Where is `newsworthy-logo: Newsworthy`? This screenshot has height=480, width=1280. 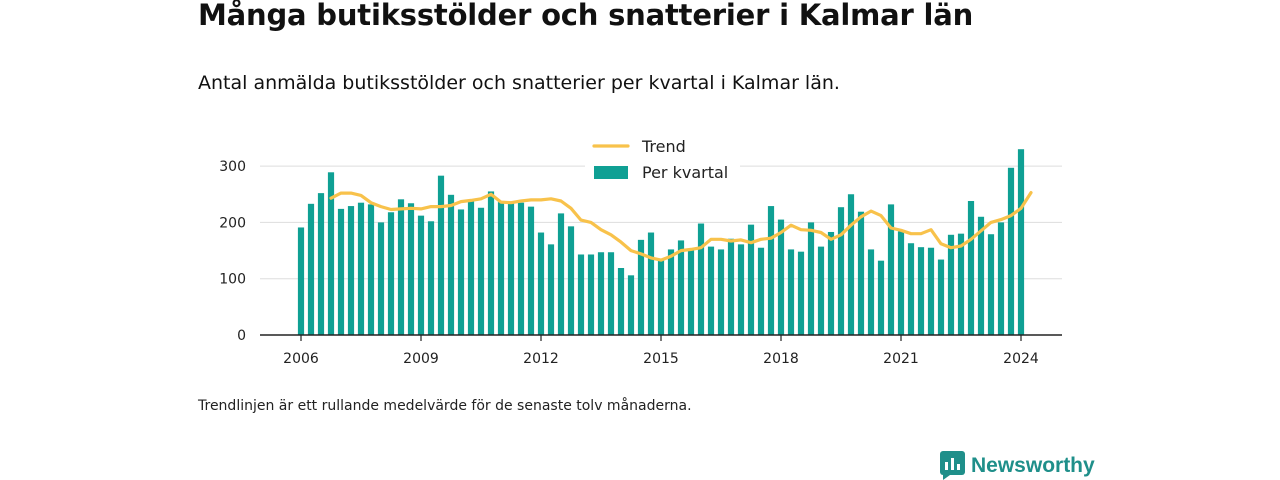
newsworthy-logo: Newsworthy is located at coordinates (1017, 465).